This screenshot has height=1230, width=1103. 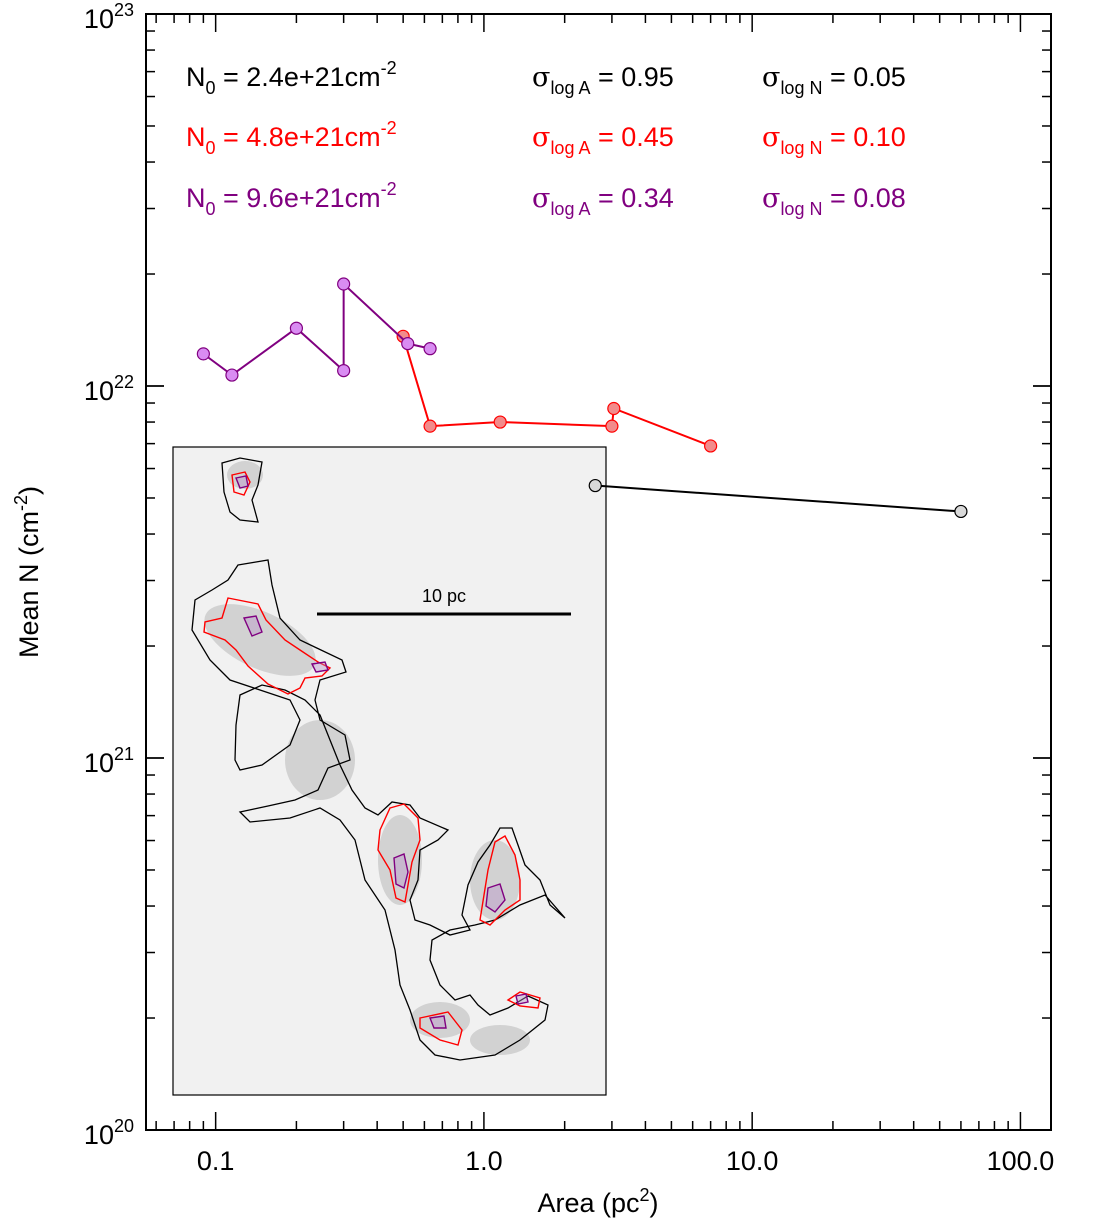 What do you see at coordinates (291, 138) in the screenshot?
I see `n0-label-2: N0 = 4.8e+21cm-2` at bounding box center [291, 138].